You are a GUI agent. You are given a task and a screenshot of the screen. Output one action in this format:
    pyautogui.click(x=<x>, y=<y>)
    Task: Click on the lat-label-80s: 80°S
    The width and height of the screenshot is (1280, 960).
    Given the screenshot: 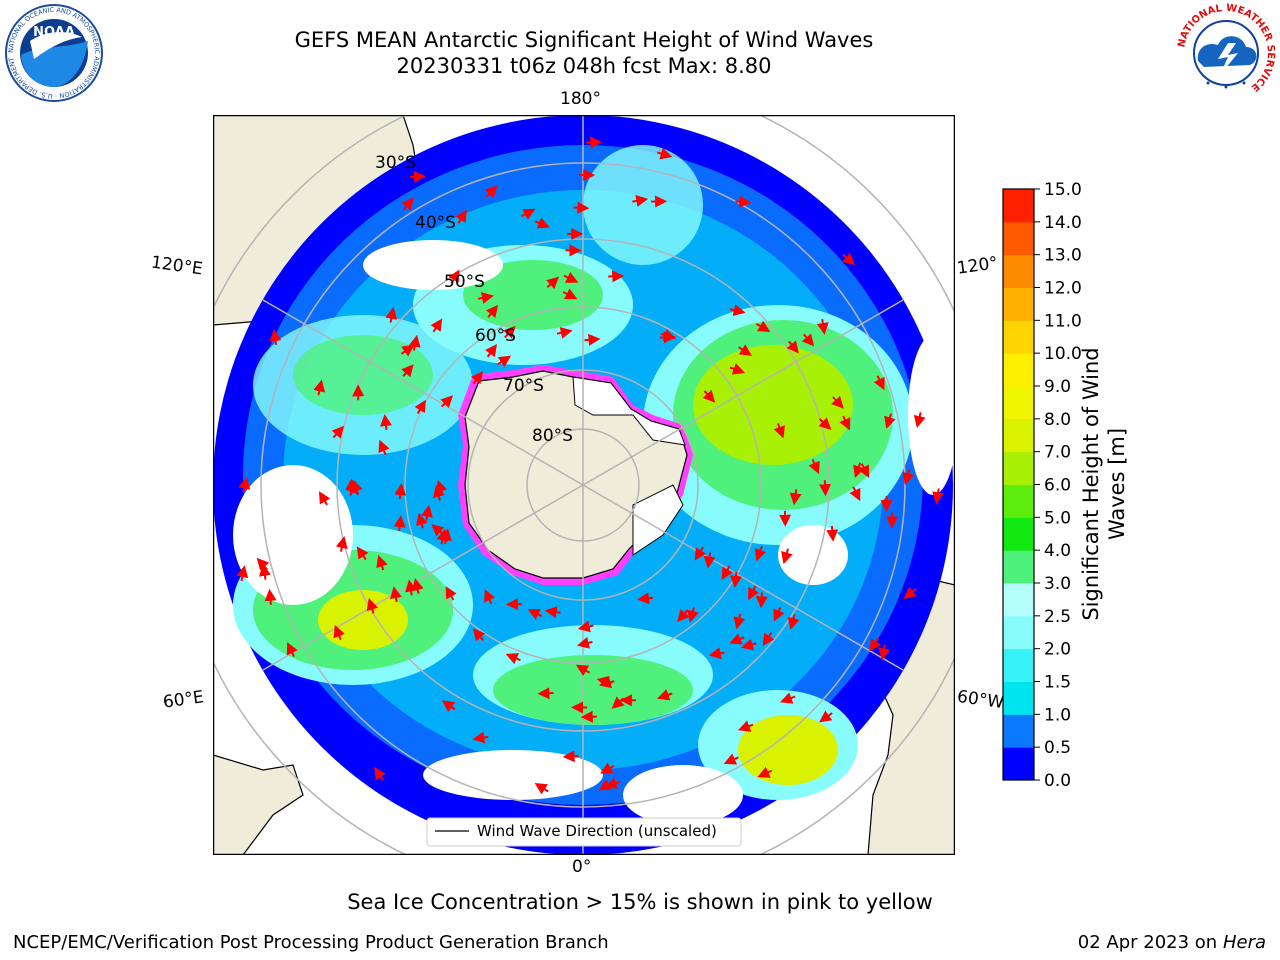 What is the action you would take?
    pyautogui.click(x=552, y=436)
    